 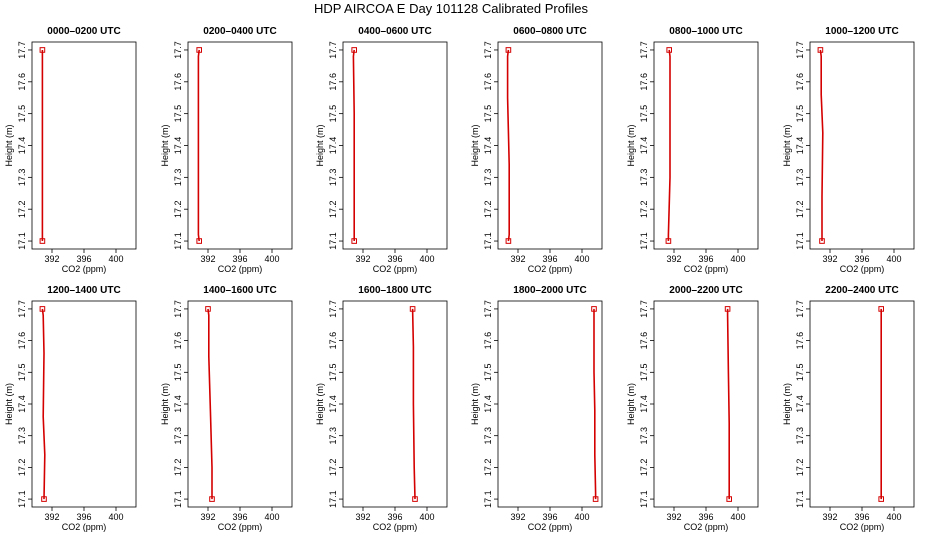 I want to click on panel-title: 1800–2000 UTC, so click(x=549, y=290).